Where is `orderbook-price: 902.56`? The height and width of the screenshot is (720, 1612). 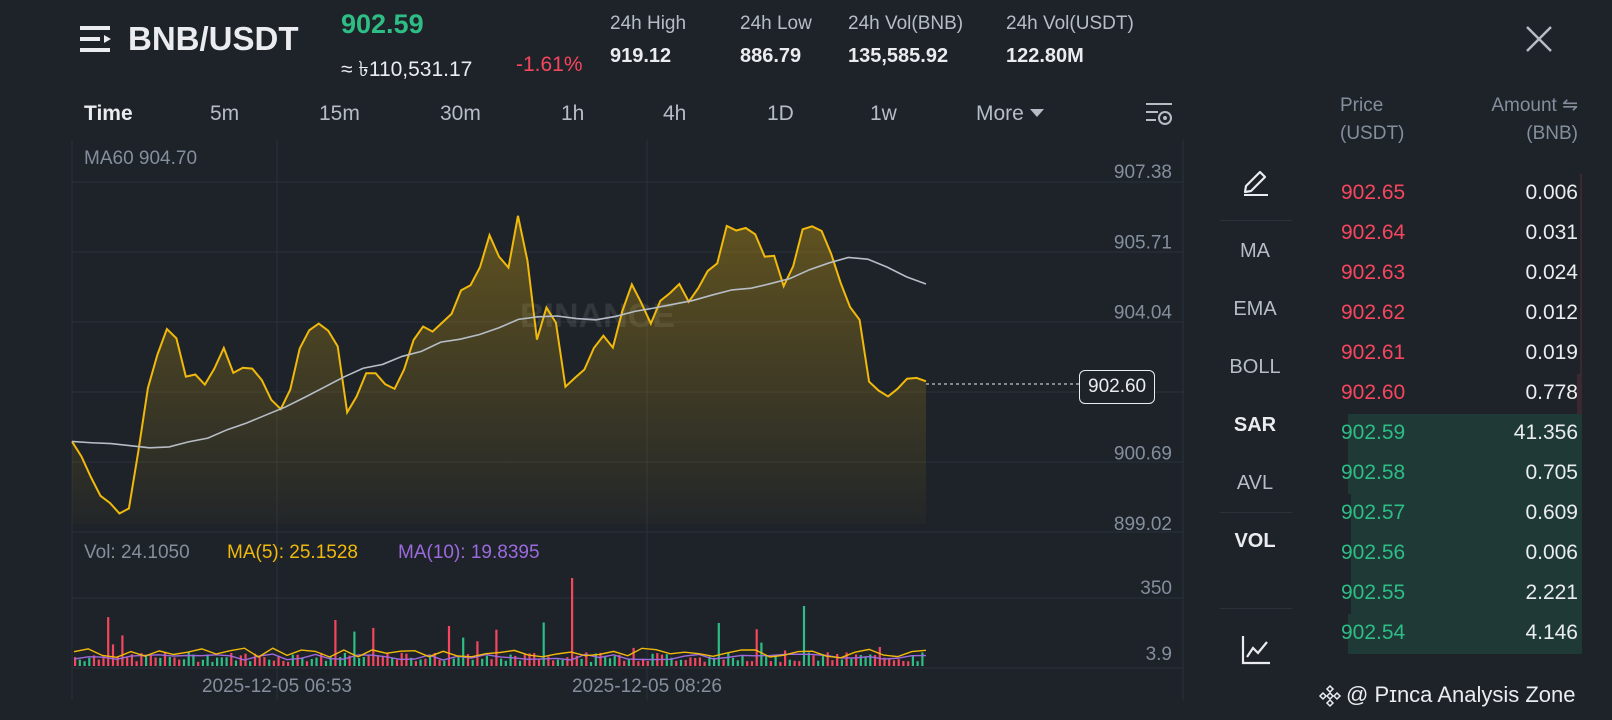
orderbook-price: 902.56 is located at coordinates (1373, 552).